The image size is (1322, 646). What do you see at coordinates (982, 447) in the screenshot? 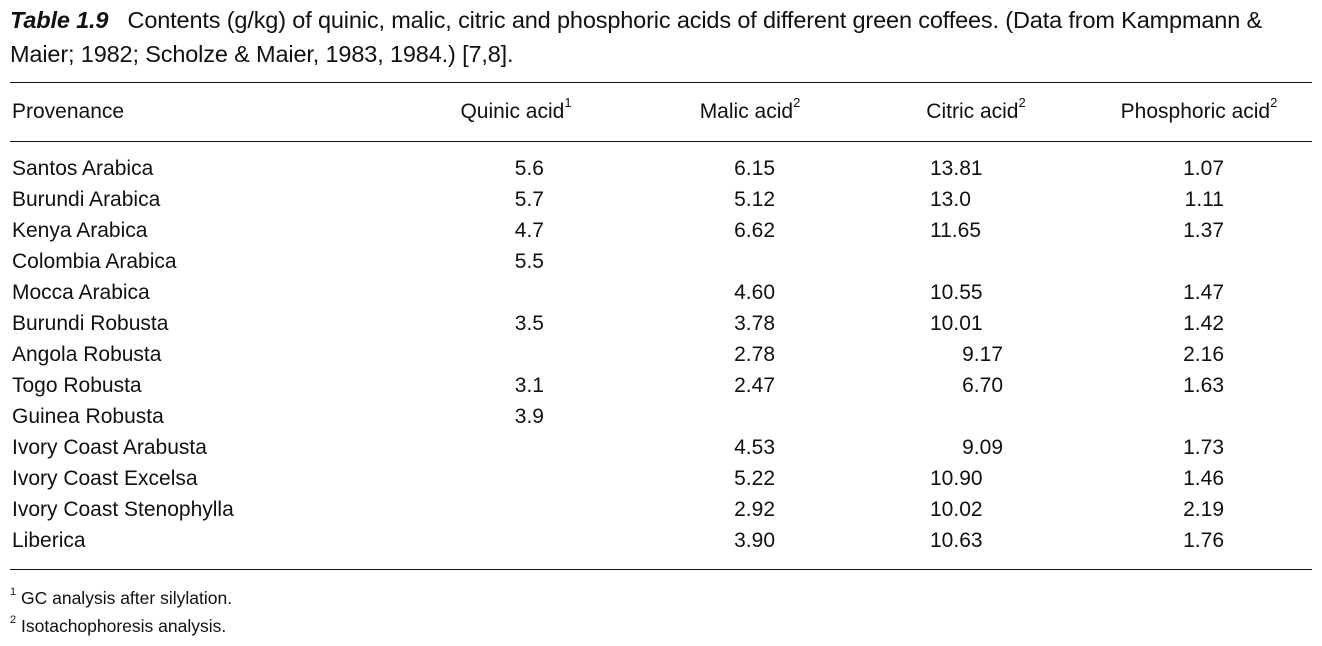
I see `cell-citric: 9.09` at bounding box center [982, 447].